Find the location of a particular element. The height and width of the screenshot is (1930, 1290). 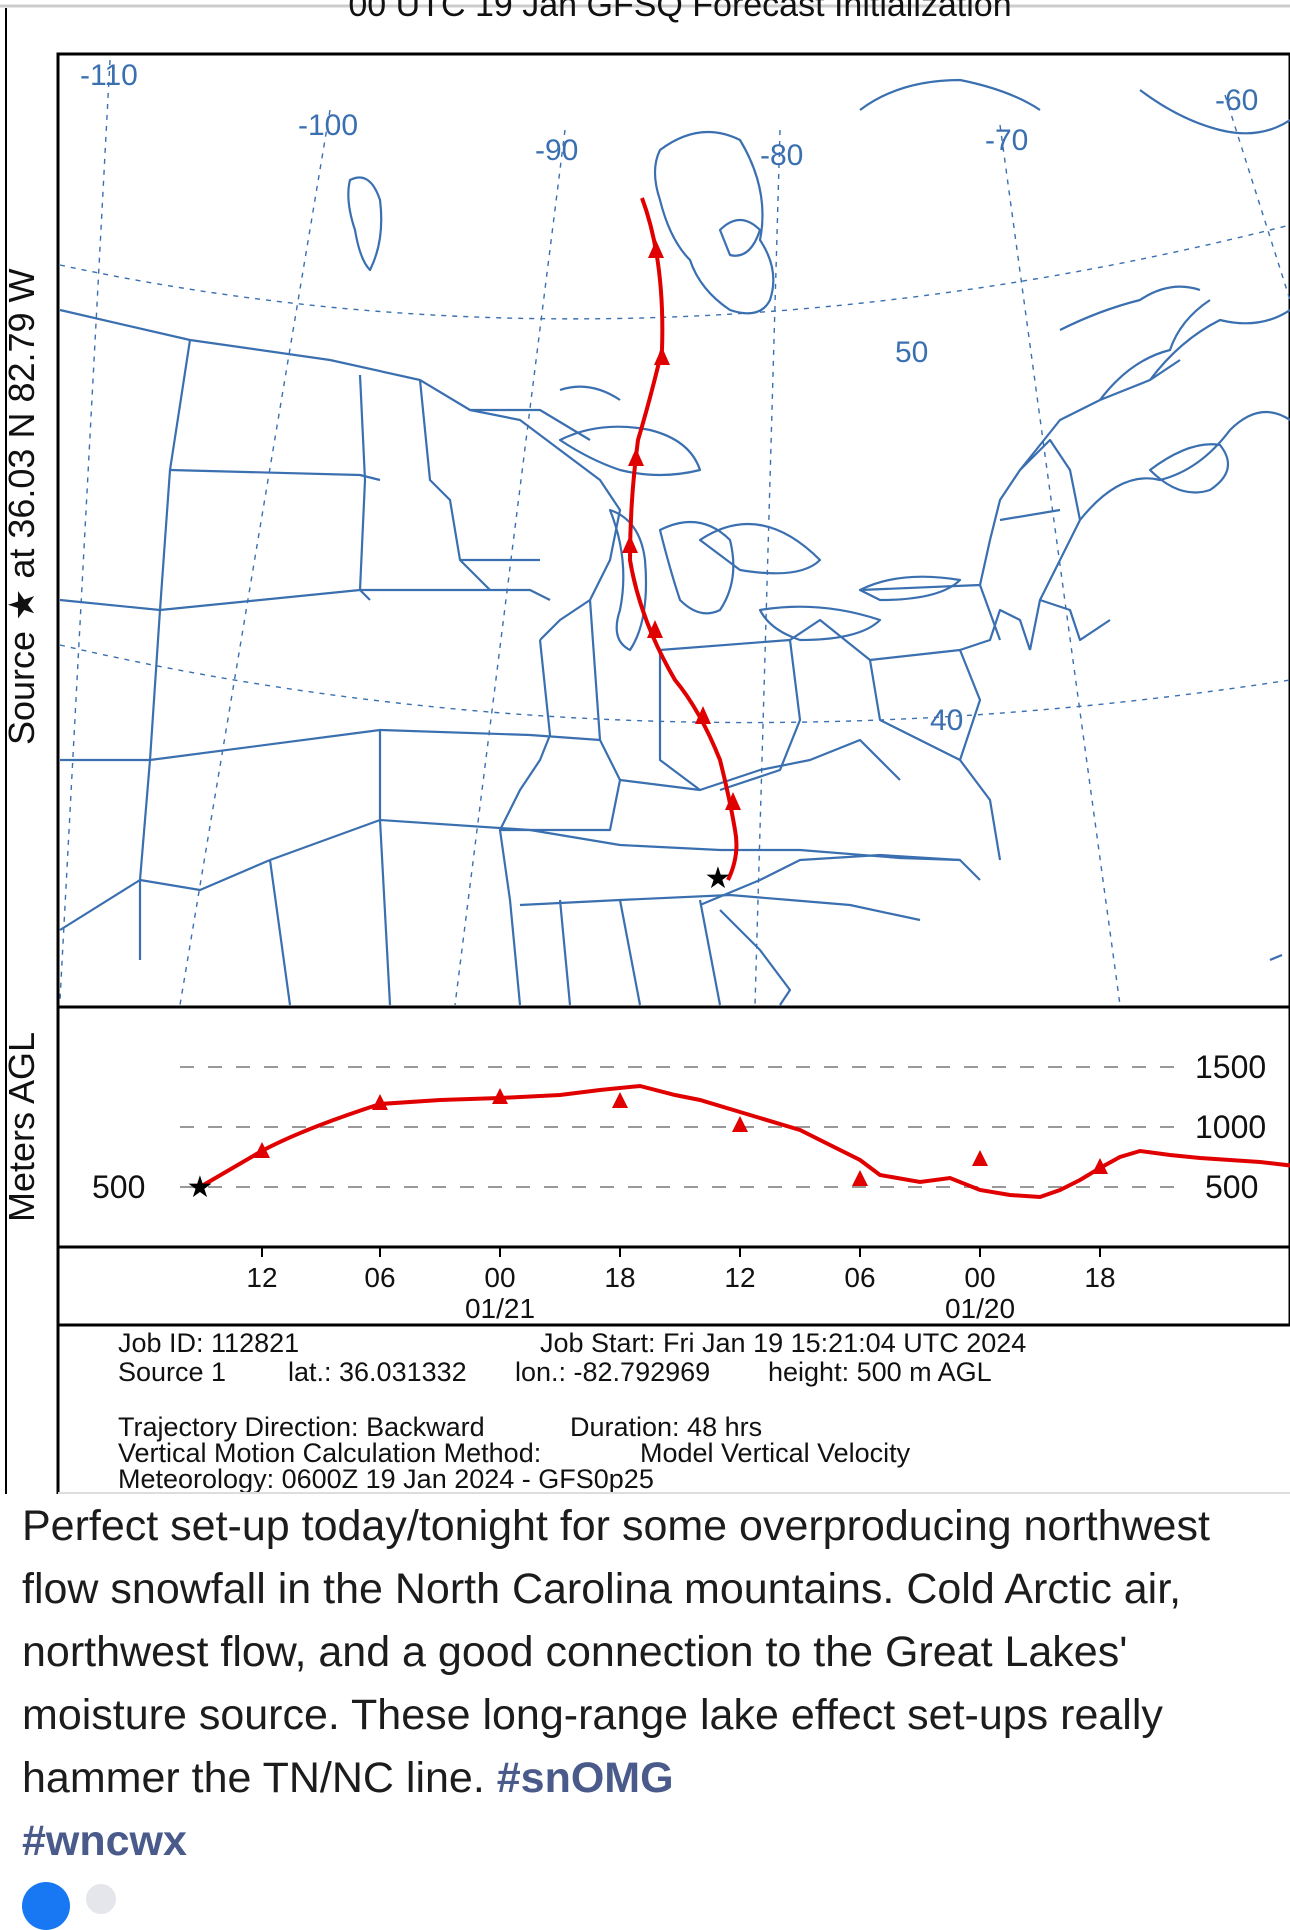

lat-label: 50 is located at coordinates (911, 352).